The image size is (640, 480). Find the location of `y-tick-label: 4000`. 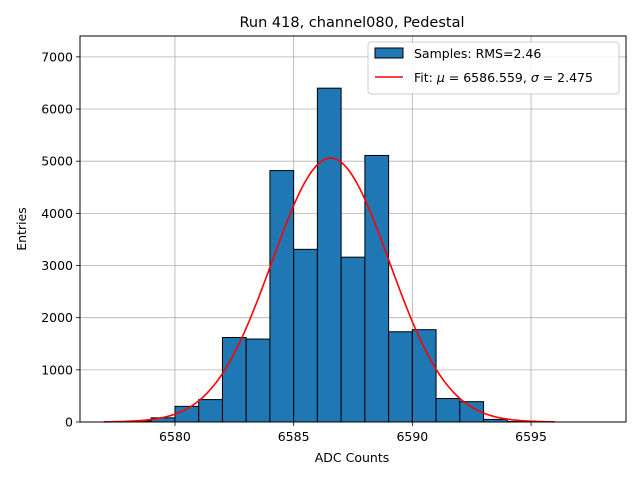

y-tick-label: 4000 is located at coordinates (57, 213).